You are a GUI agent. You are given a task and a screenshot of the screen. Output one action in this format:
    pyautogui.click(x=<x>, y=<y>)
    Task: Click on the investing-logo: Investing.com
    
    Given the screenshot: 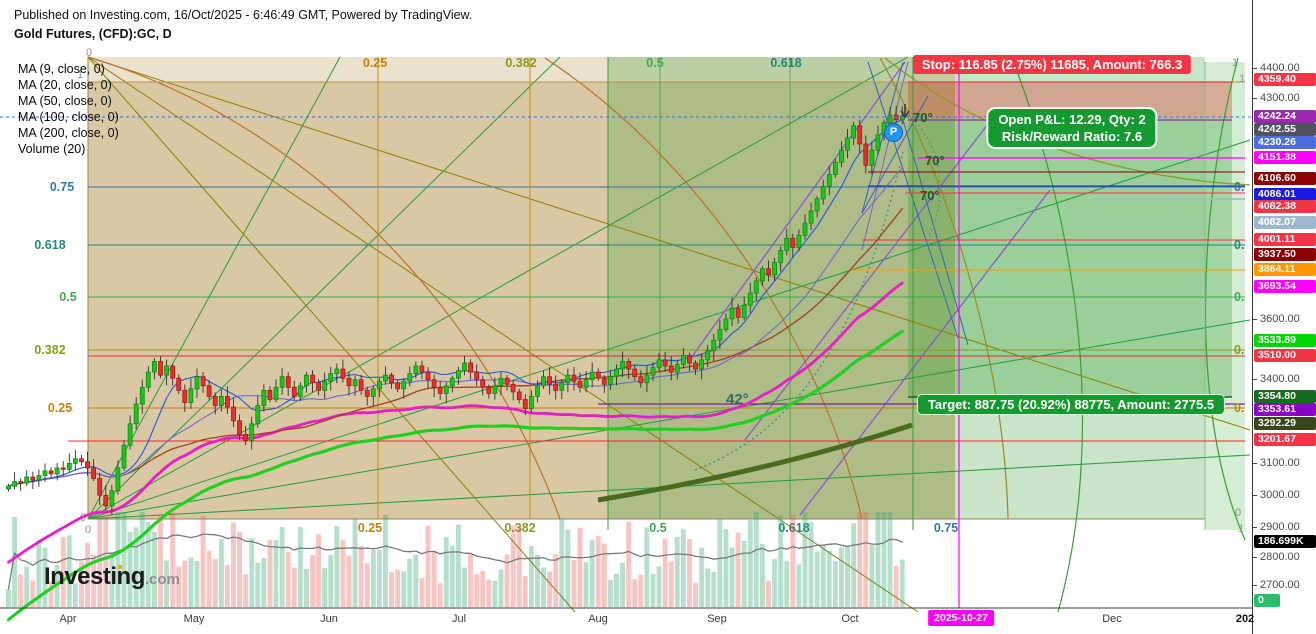 What is the action you would take?
    pyautogui.click(x=112, y=577)
    